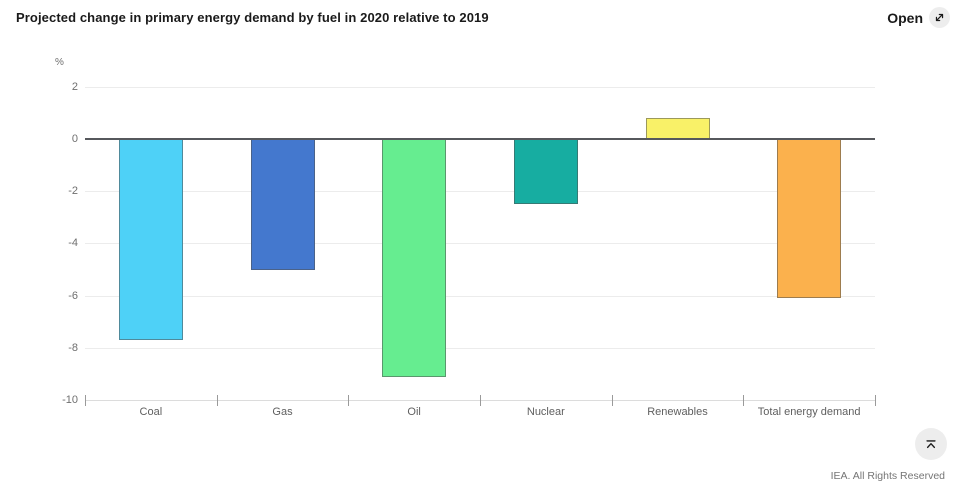 The image size is (960, 497). Describe the element at coordinates (677, 128) in the screenshot. I see `bar-renewables` at that location.